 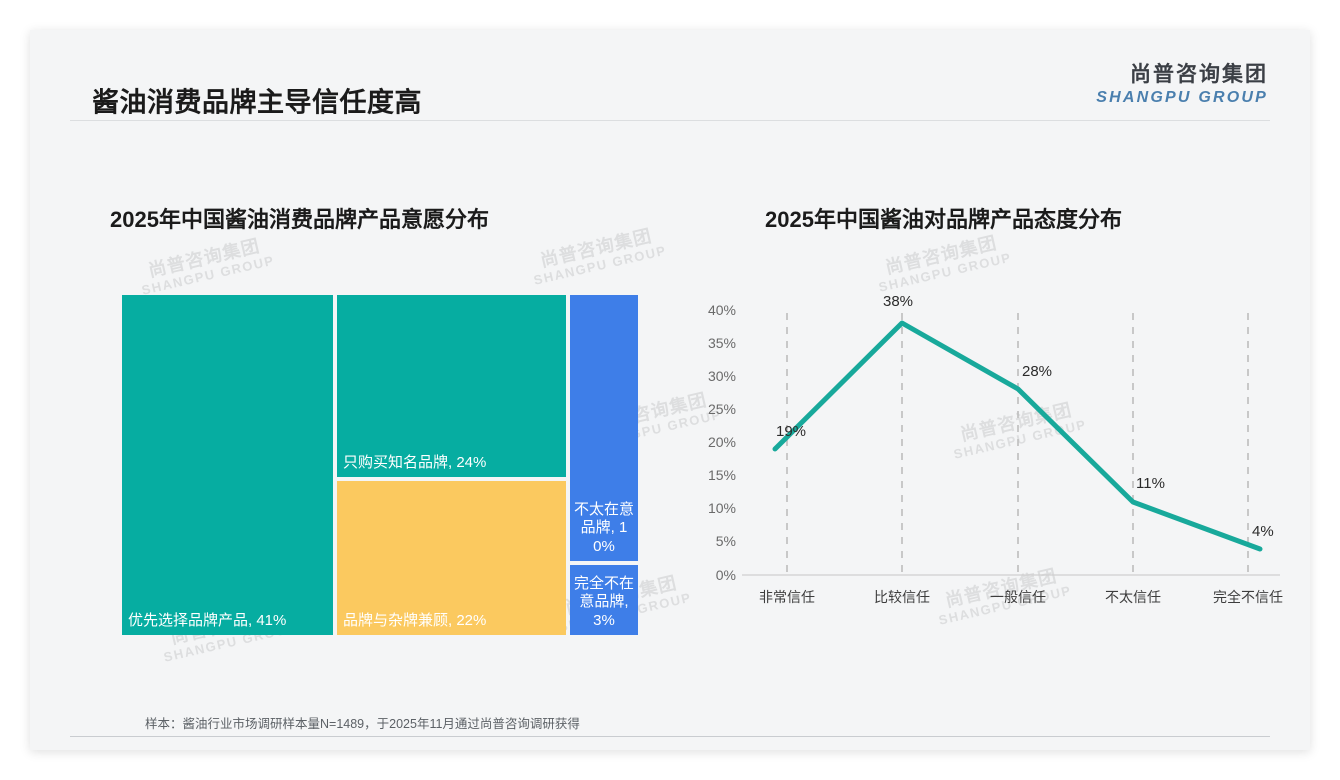 I want to click on slide-header: 酱油消费品牌主导信任度高 尚普咨询集团 SHANGPU GROUP, so click(x=670, y=75).